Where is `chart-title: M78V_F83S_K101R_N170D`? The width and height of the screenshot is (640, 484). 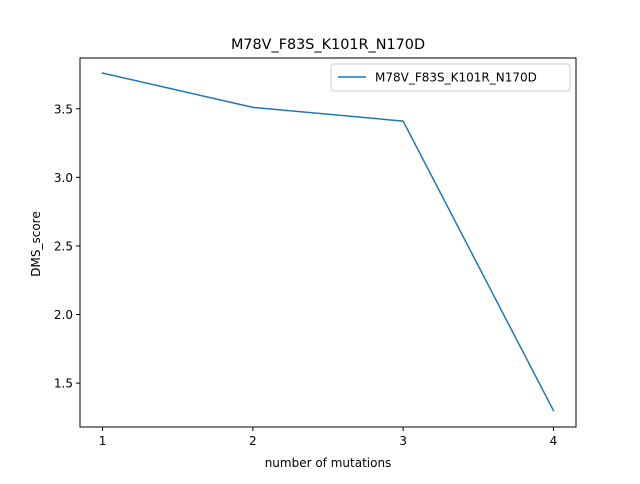
chart-title: M78V_F83S_K101R_N170D is located at coordinates (328, 45).